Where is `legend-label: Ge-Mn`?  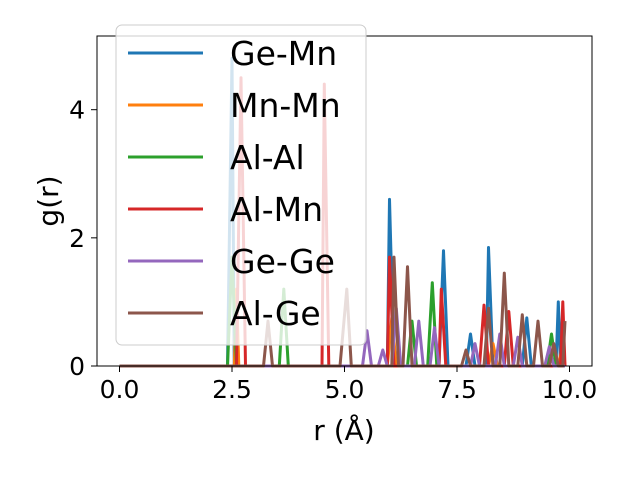
legend-label: Ge-Mn is located at coordinates (283, 53).